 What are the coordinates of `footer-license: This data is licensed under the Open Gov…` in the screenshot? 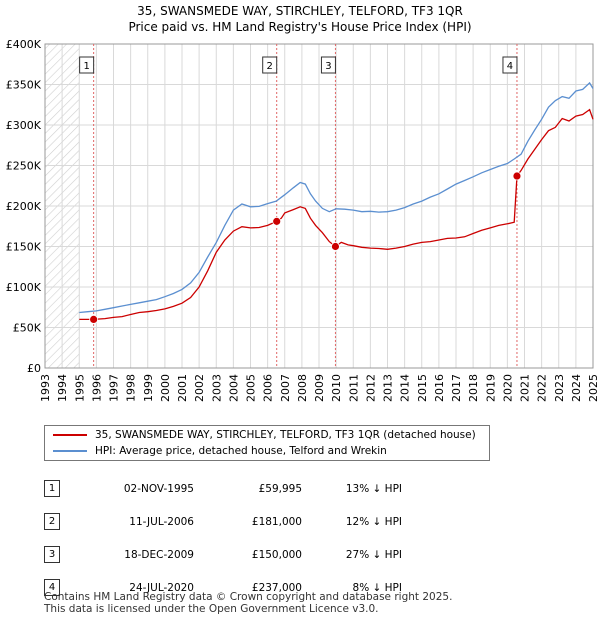 It's located at (211, 609).